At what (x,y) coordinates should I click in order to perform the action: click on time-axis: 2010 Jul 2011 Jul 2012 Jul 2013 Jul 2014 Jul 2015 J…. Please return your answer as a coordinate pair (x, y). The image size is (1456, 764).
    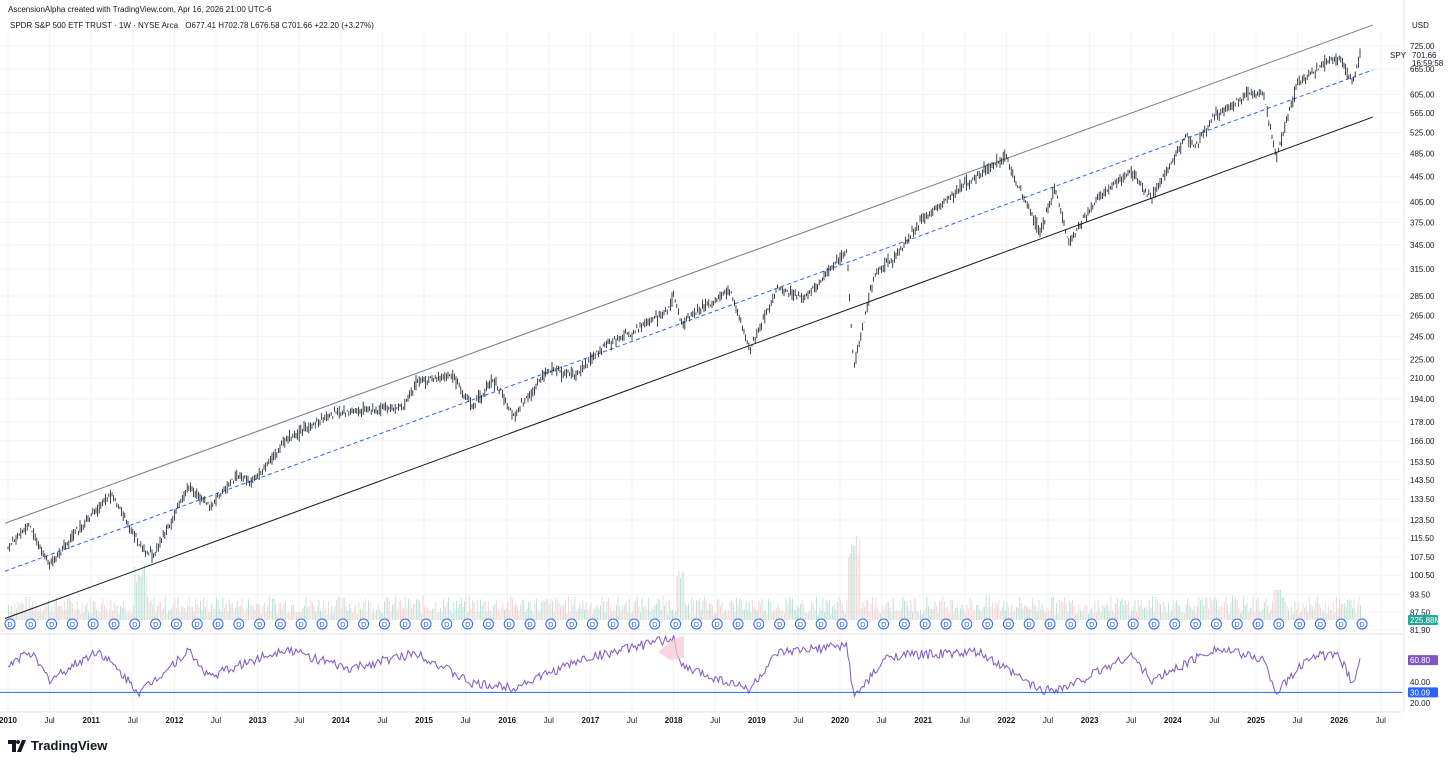
    Looking at the image, I should click on (693, 720).